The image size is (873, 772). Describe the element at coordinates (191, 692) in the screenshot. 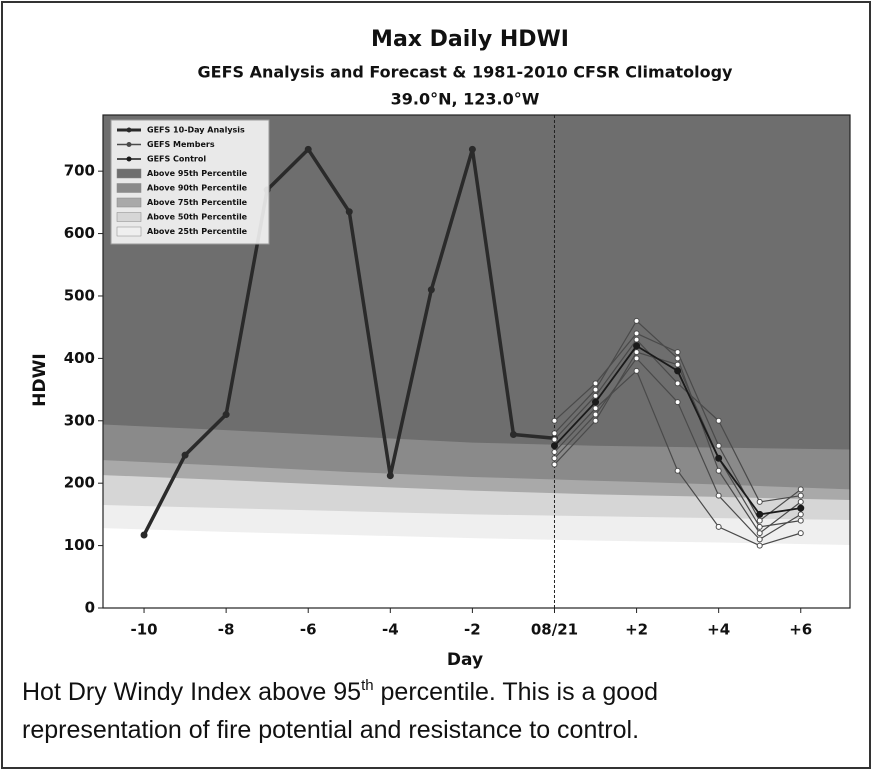

I see `caption-text: Hot Dry Windy Index above 95` at that location.